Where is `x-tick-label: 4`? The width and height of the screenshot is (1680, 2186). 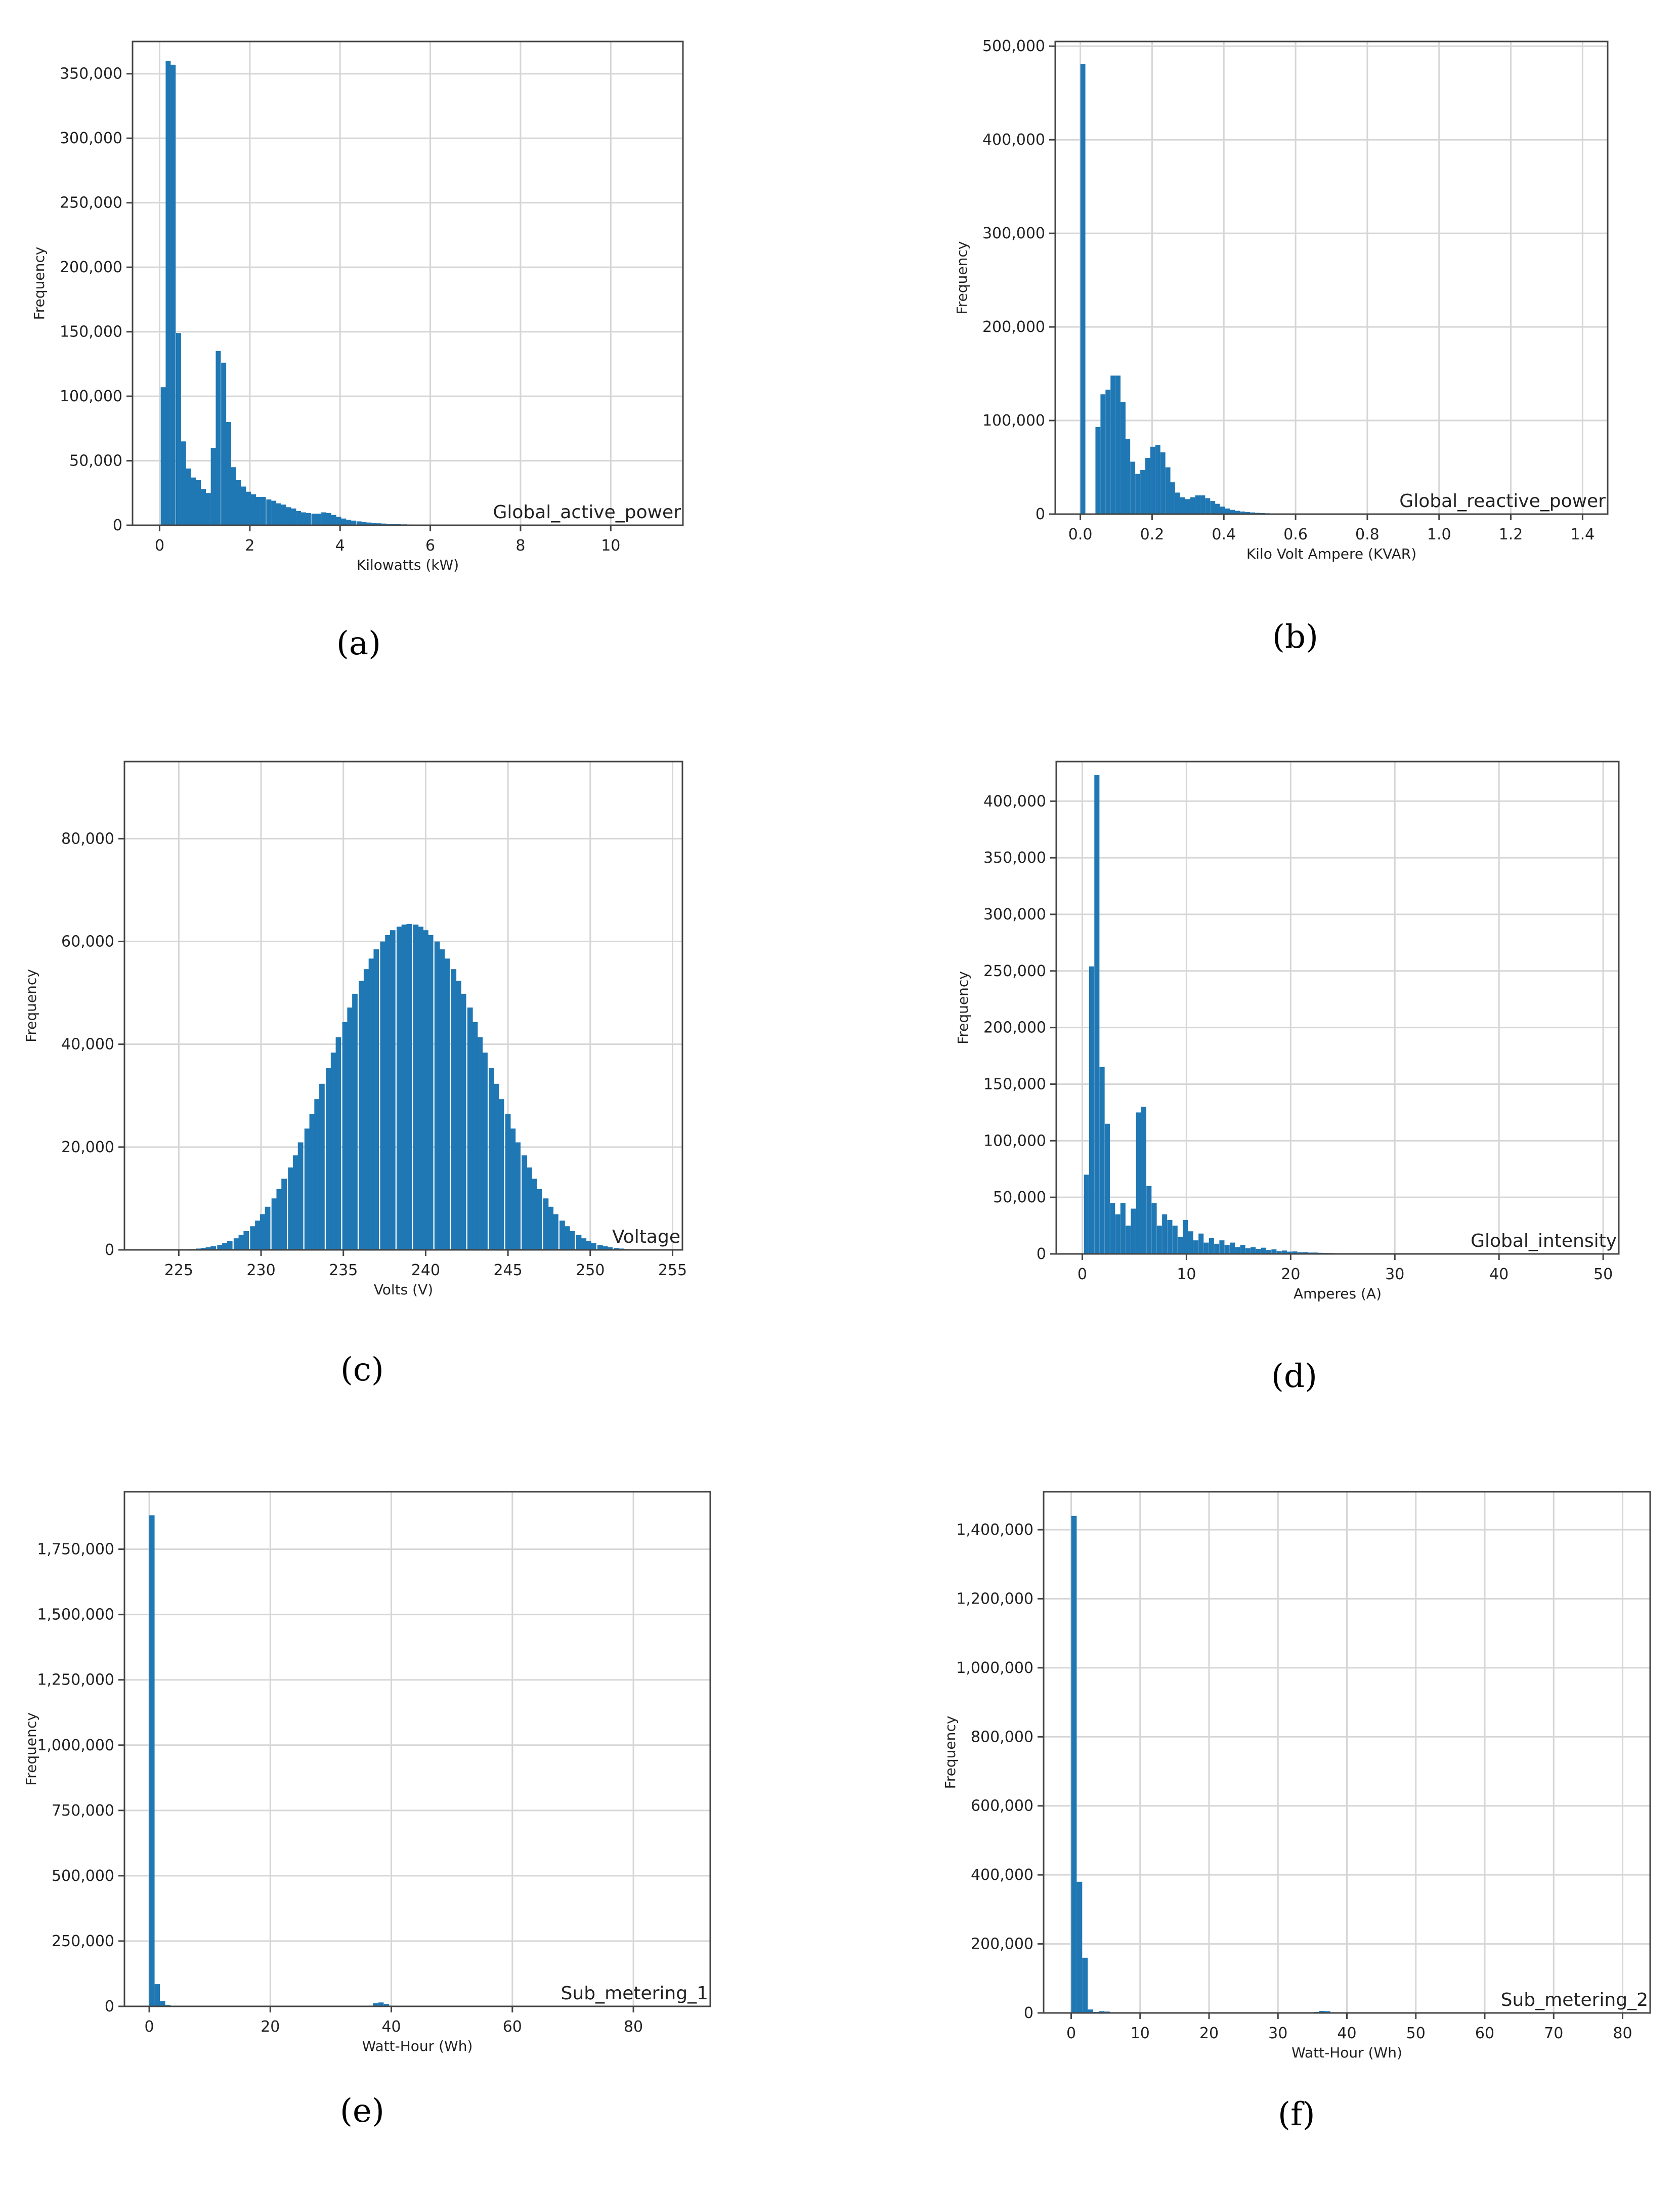 x-tick-label: 4 is located at coordinates (340, 546).